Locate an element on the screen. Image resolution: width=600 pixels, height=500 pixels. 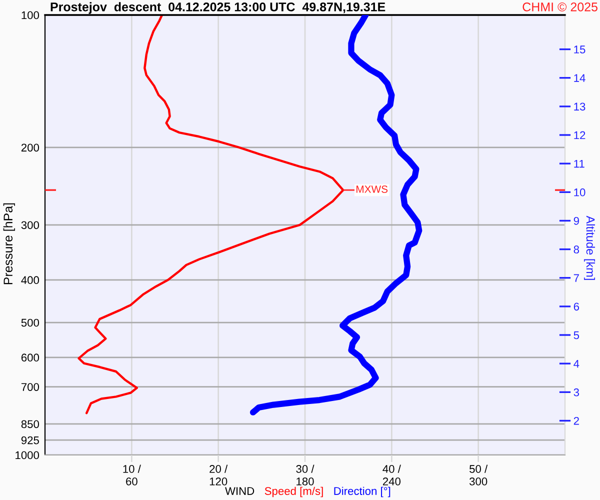
x-tick-label: 40 / is located at coordinates (391, 468).